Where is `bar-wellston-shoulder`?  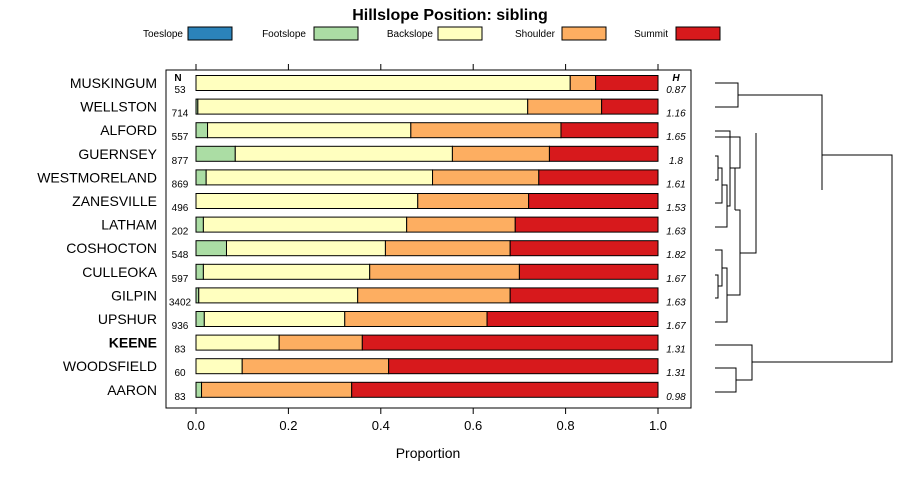 bar-wellston-shoulder is located at coordinates (565, 106).